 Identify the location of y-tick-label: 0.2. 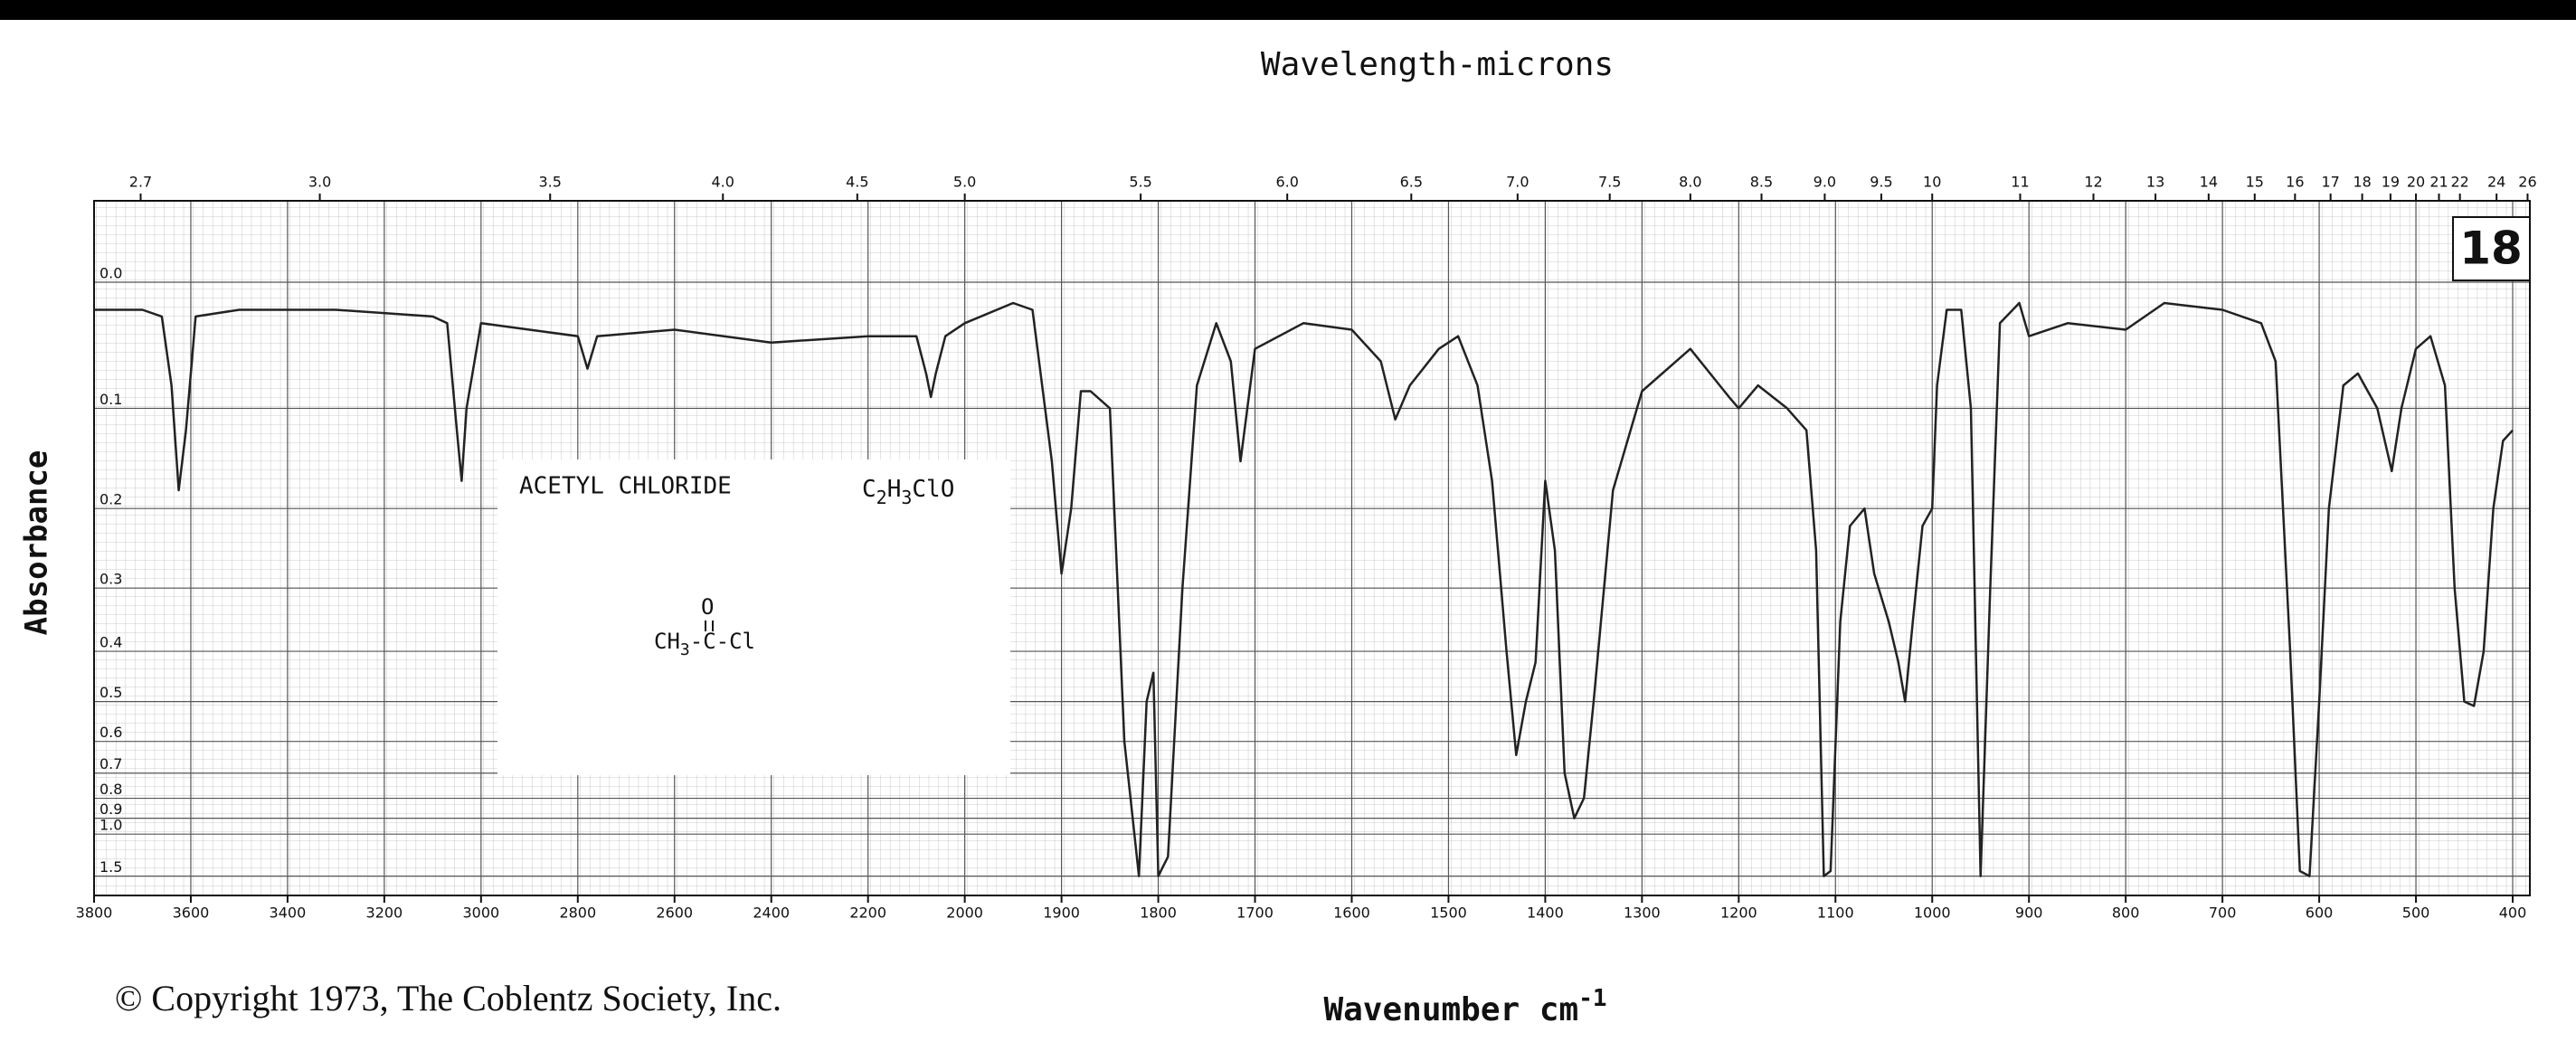
(110, 499).